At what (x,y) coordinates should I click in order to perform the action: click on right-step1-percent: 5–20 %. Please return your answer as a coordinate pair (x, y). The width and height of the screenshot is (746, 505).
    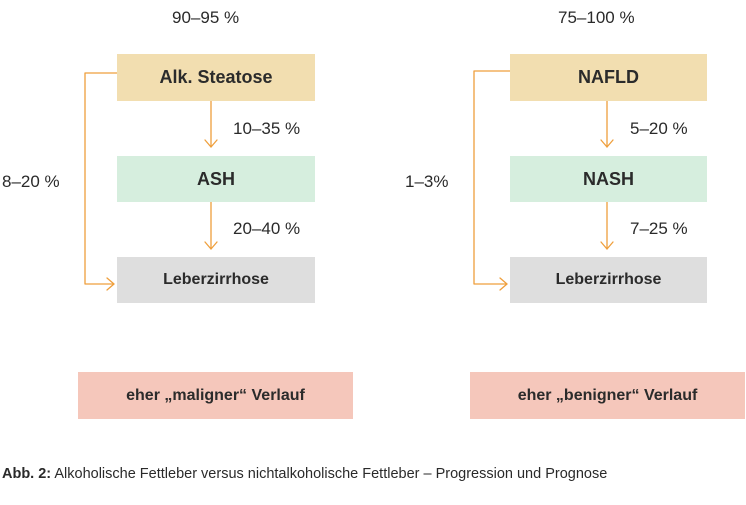
    Looking at the image, I should click on (659, 128).